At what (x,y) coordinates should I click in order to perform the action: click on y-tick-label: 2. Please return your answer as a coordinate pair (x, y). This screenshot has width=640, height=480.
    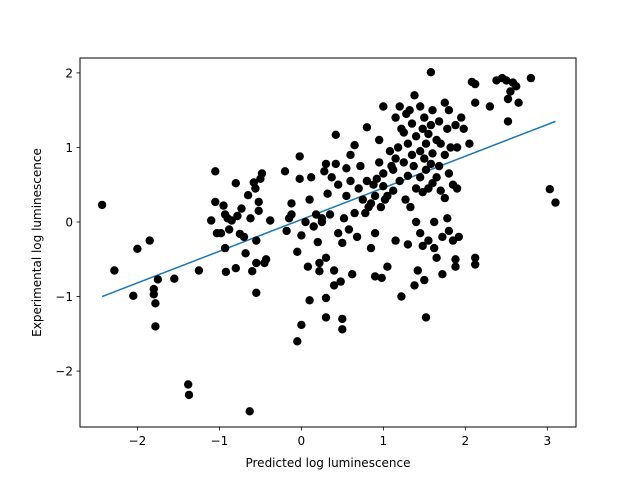
    Looking at the image, I should click on (69, 73).